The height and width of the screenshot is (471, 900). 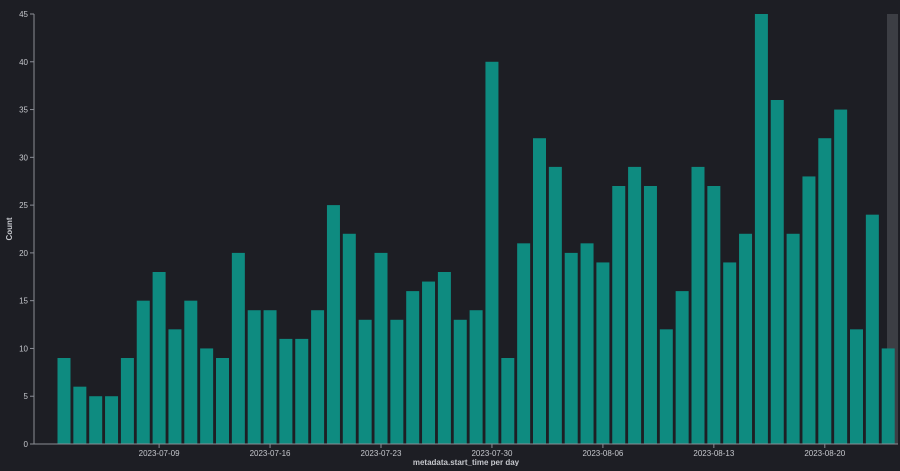 I want to click on y-tick-label: 35, so click(x=23, y=110).